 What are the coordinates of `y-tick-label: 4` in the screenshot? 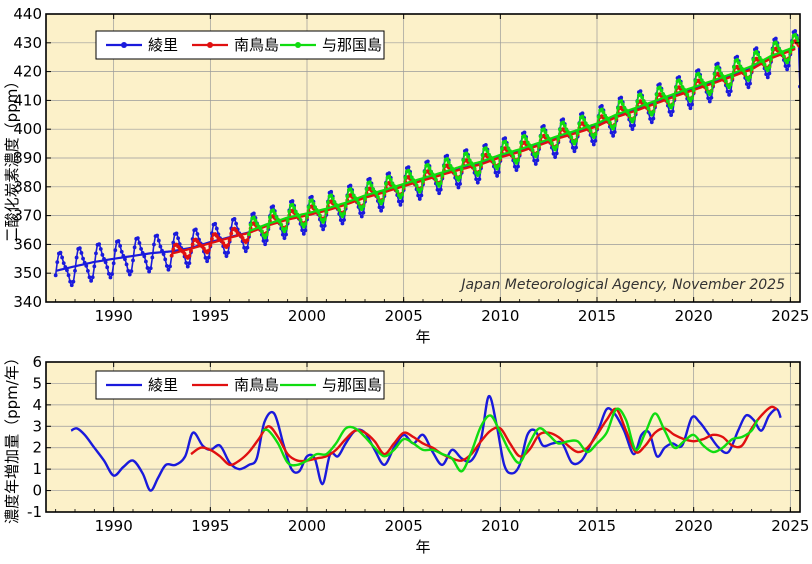 It's located at (37, 405).